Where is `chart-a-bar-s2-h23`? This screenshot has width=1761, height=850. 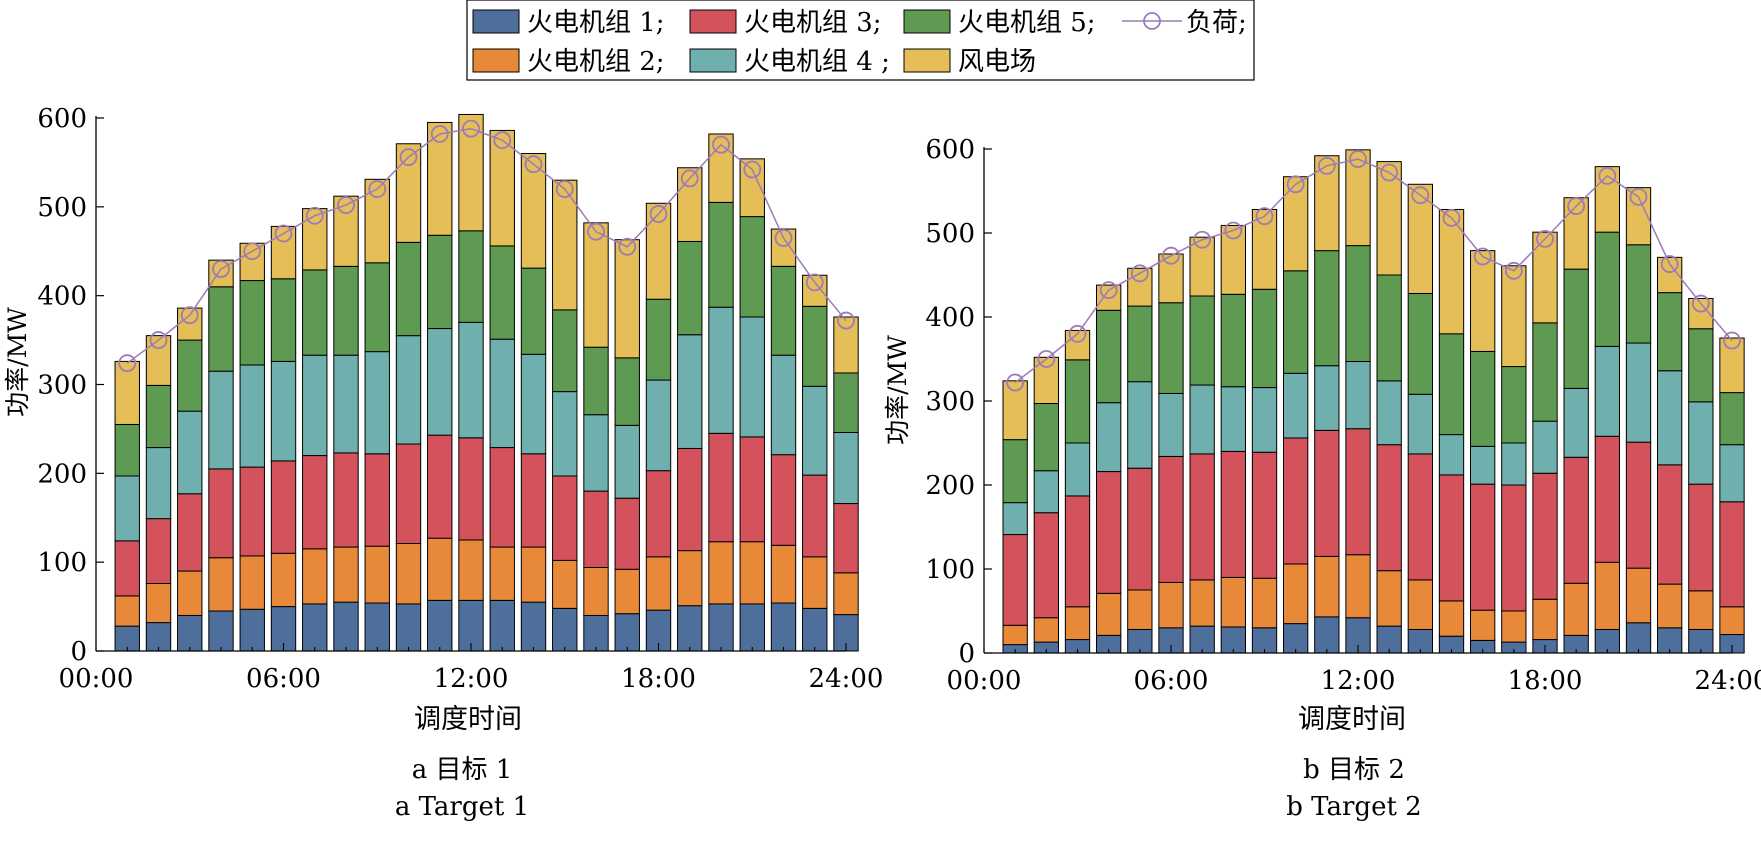
chart-a-bar-s2-h23 is located at coordinates (815, 582).